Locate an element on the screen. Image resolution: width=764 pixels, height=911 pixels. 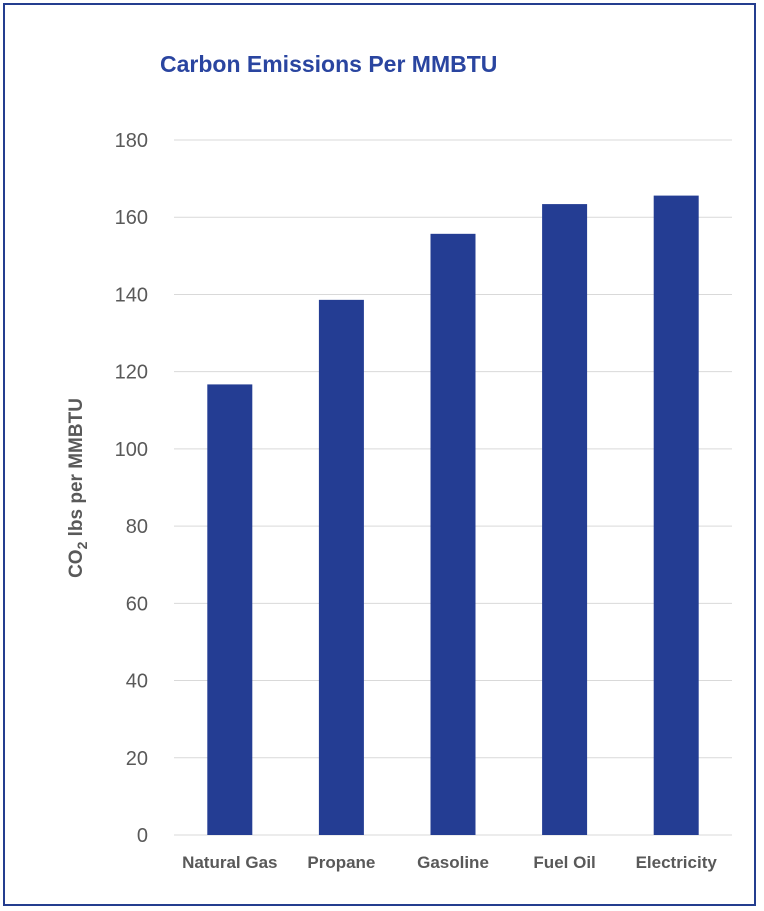
x-tick-label: Gasoline is located at coordinates (453, 862).